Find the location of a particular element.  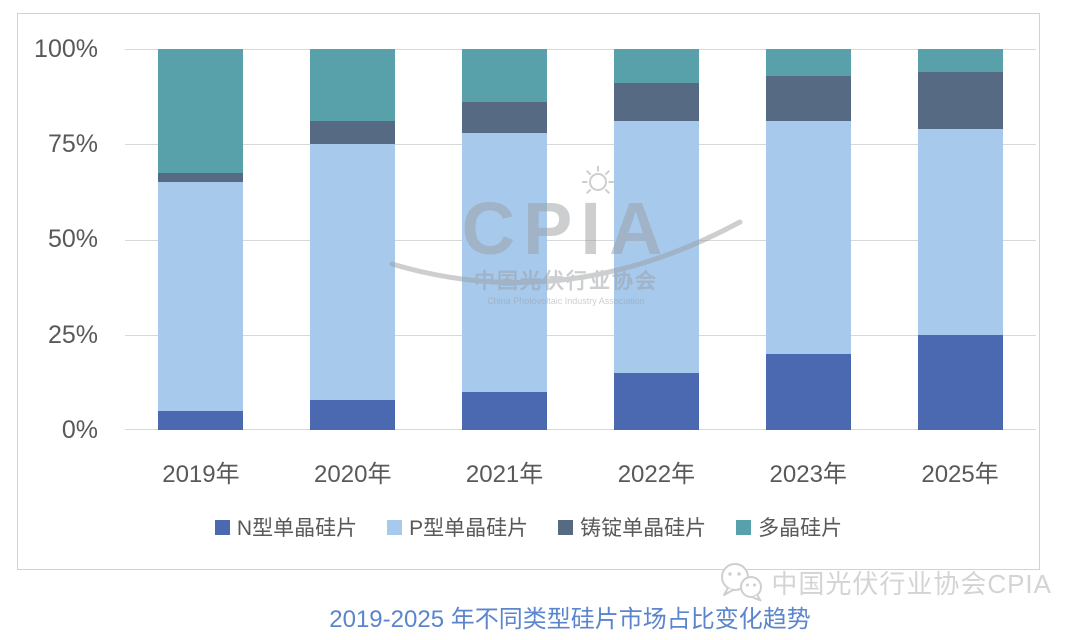

y-tick-label: 100% is located at coordinates (66, 49).